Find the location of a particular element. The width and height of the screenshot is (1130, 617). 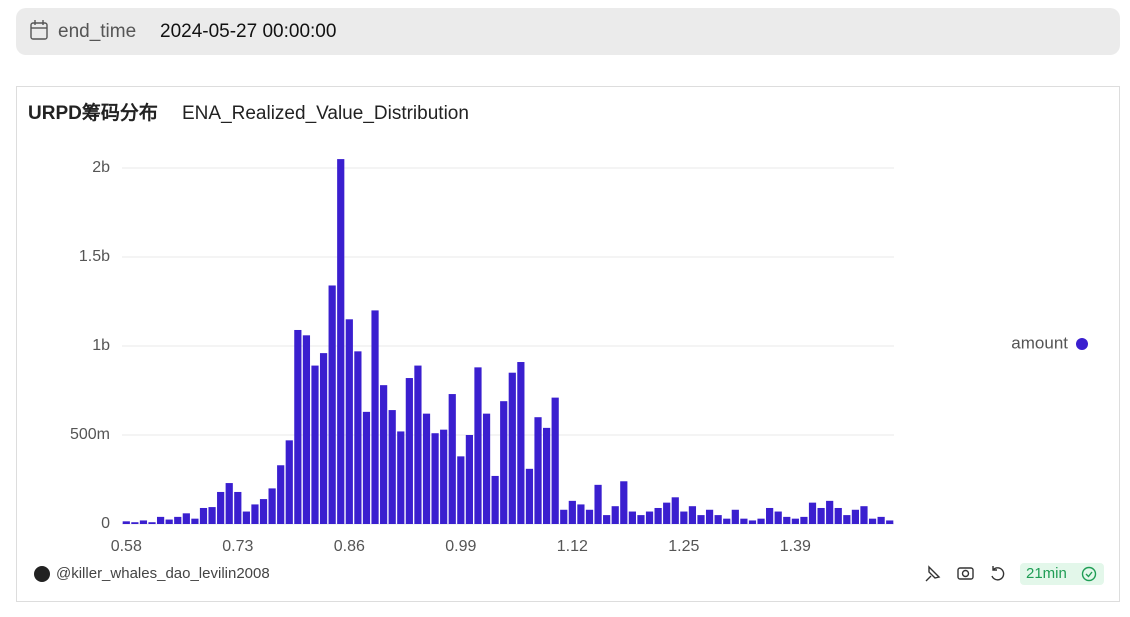

y-tick-label: 1b is located at coordinates (101, 345).